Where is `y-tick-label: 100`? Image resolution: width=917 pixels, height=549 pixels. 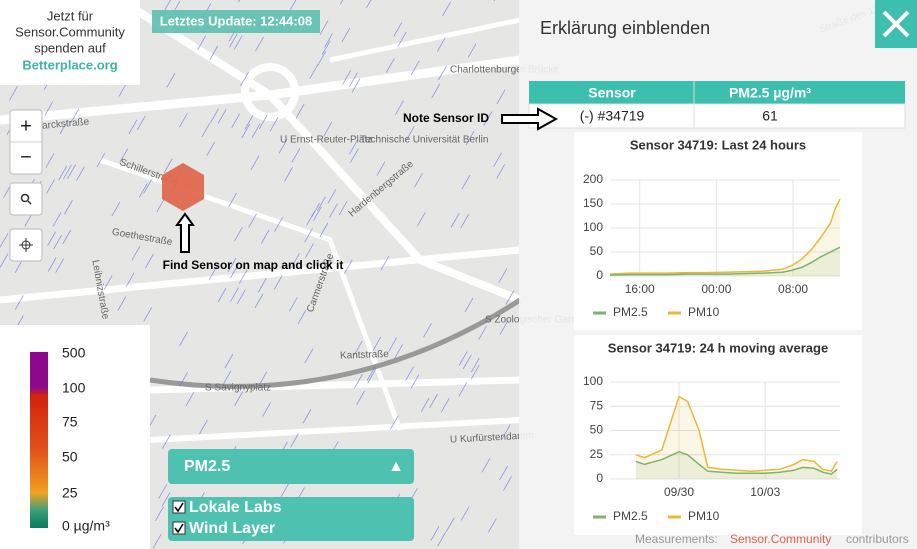 y-tick-label: 100 is located at coordinates (593, 381).